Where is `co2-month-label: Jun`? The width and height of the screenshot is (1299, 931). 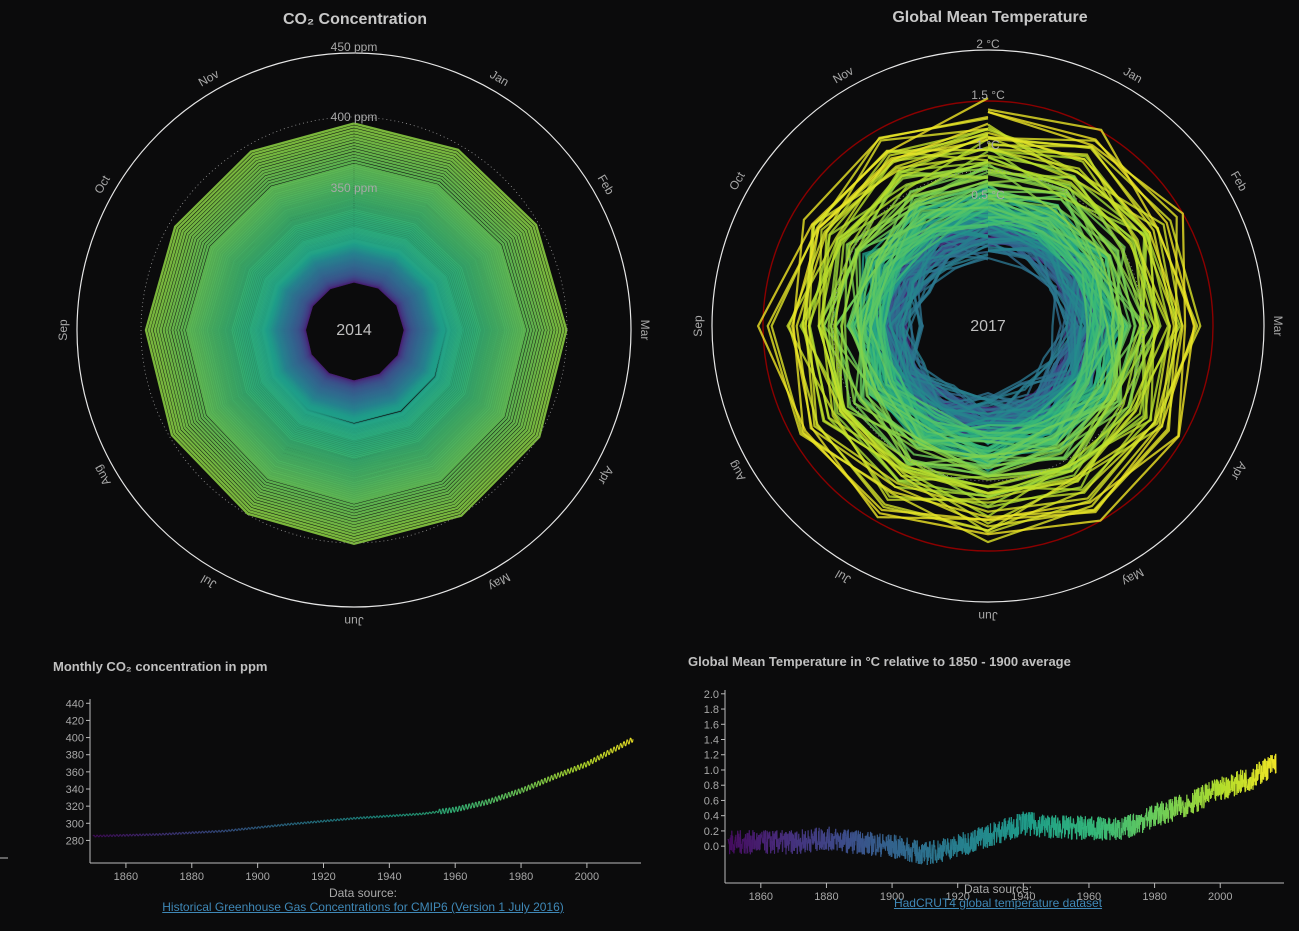
co2-month-label: Jun is located at coordinates (353, 621).